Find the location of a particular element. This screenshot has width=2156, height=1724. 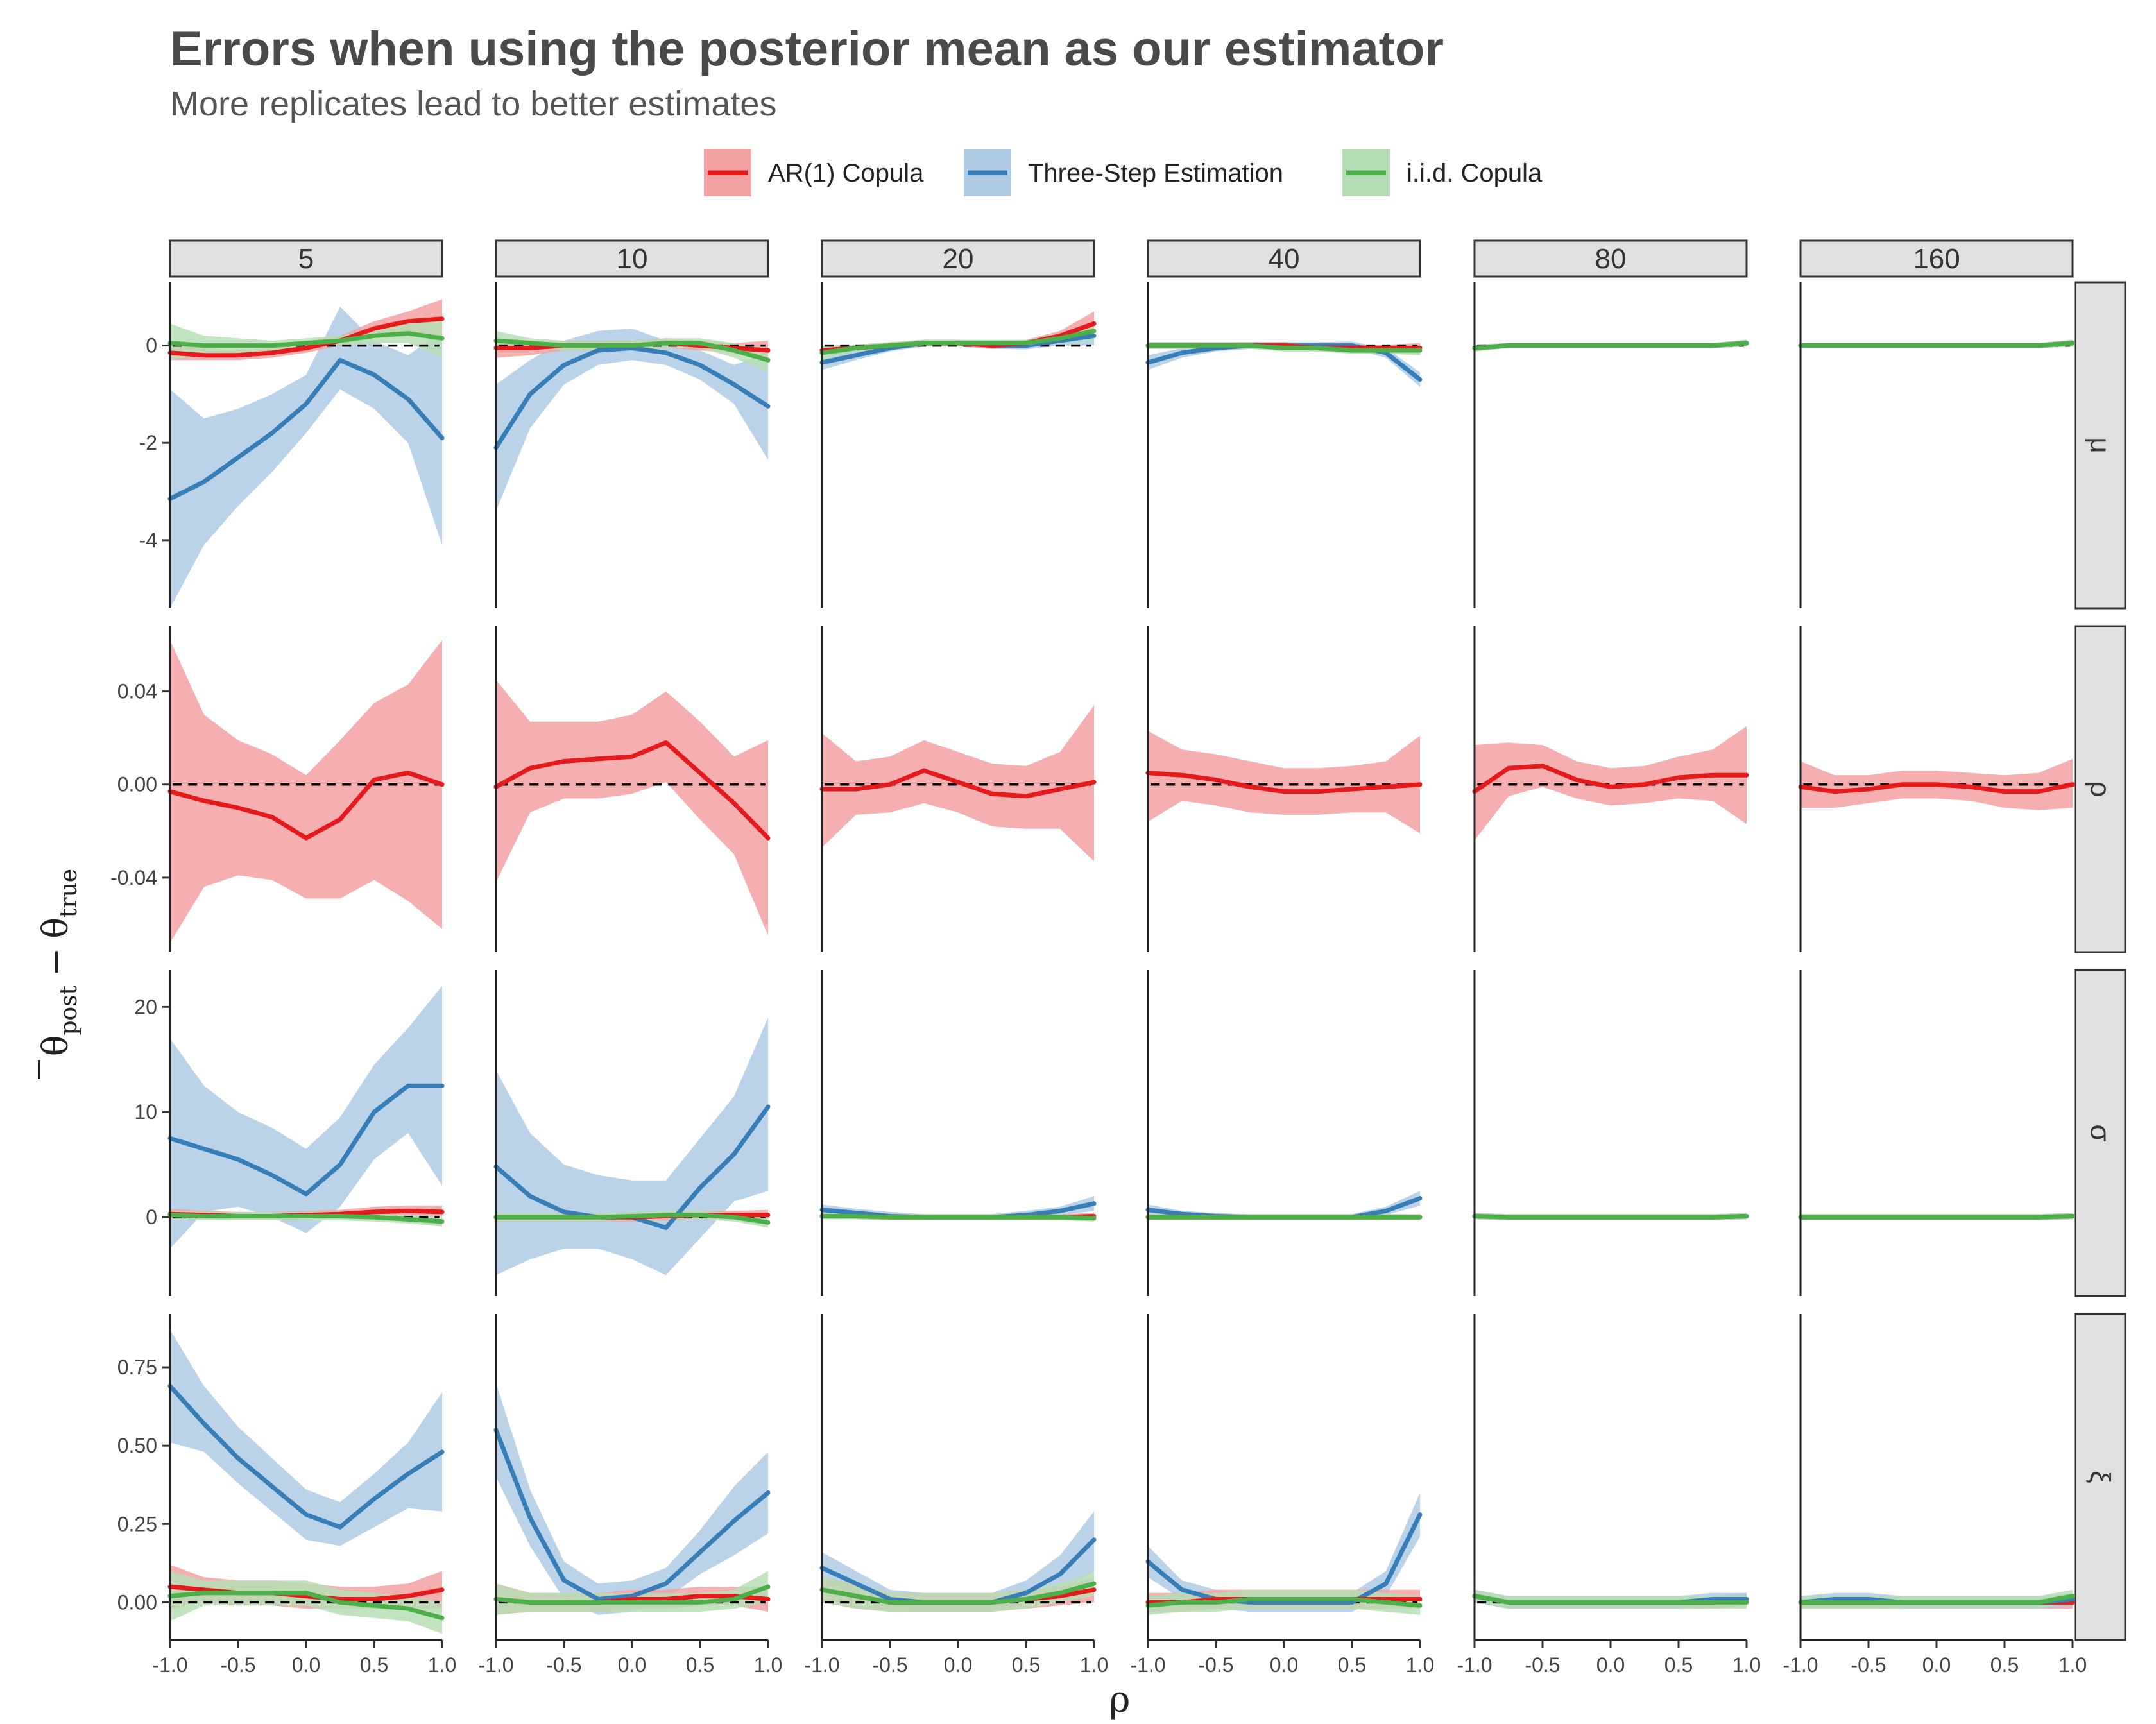

row-strip-label-2: σ is located at coordinates (2101, 1132).